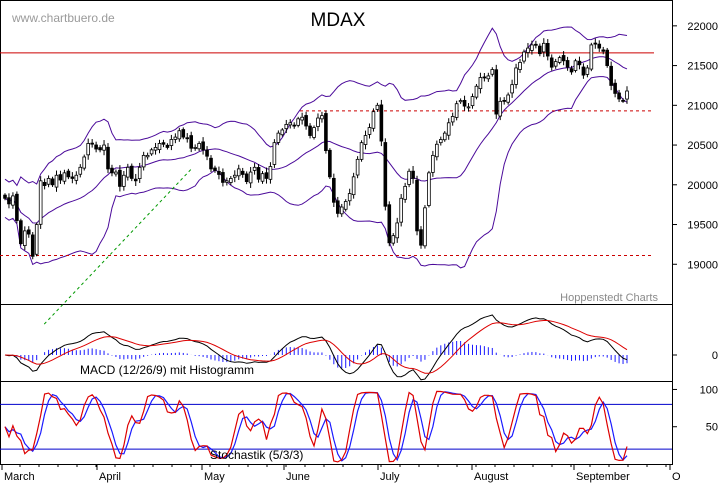 The image size is (723, 488). I want to click on macd-panel, so click(316, 347).